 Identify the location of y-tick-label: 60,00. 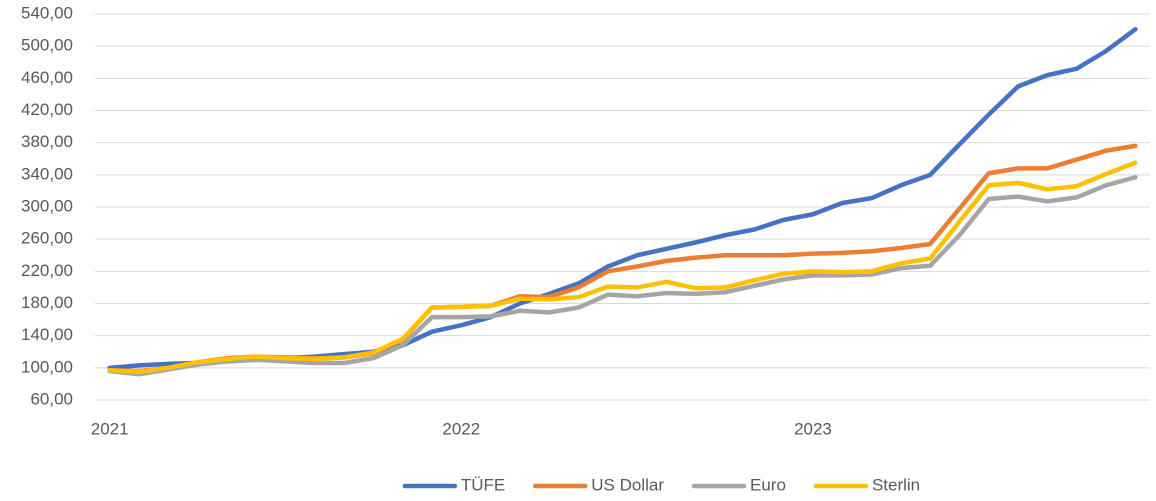
(51, 398).